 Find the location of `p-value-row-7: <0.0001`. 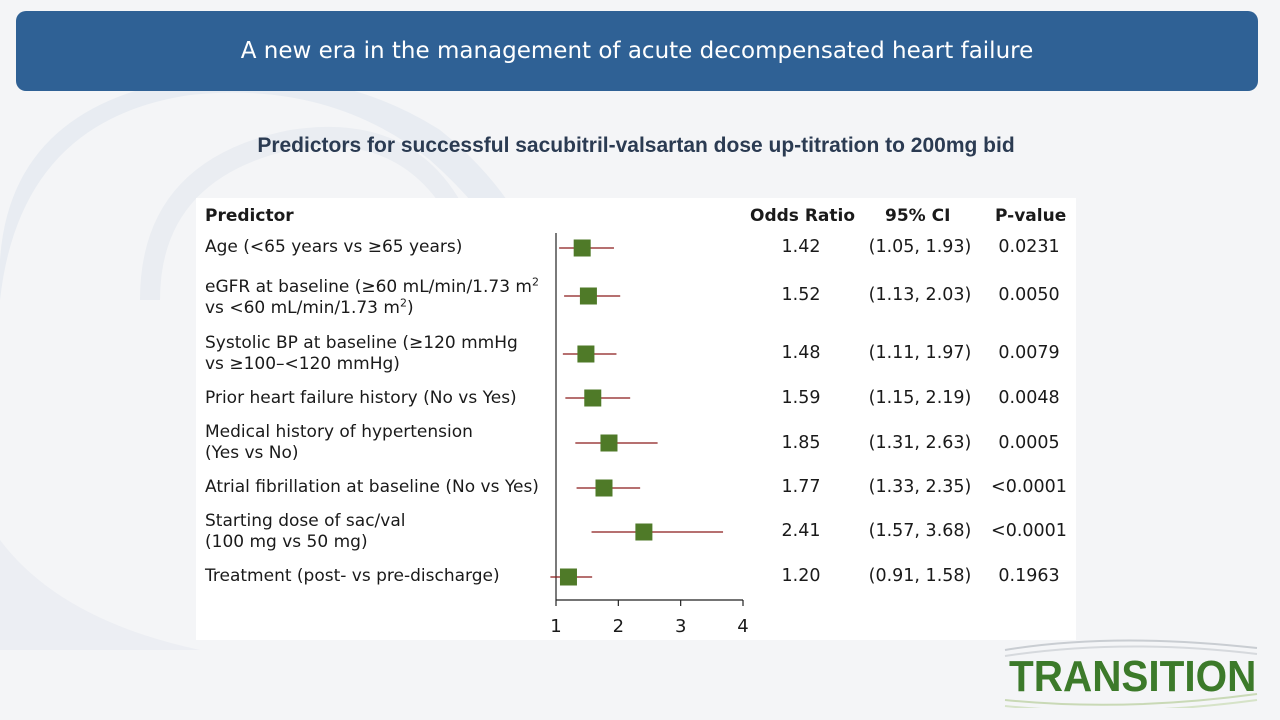

p-value-row-7: <0.0001 is located at coordinates (1029, 531).